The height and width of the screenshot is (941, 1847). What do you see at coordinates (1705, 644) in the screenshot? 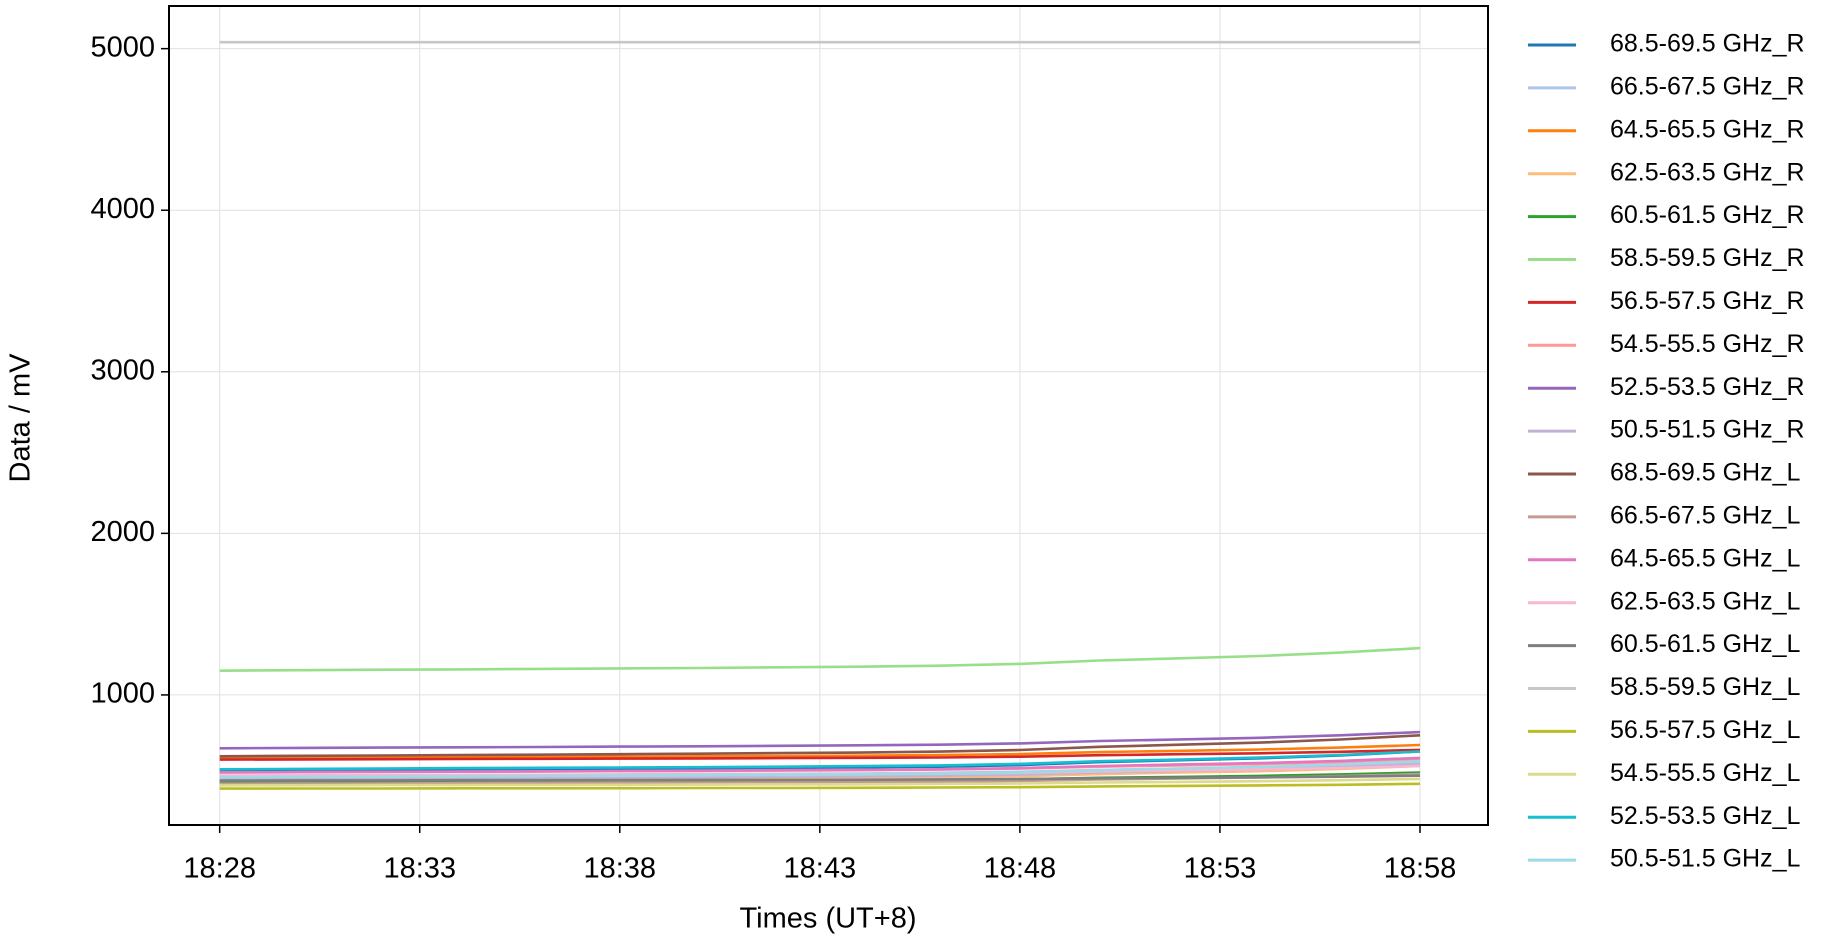
I see `legend-label: 60.5-61.5 GHz_L` at bounding box center [1705, 644].